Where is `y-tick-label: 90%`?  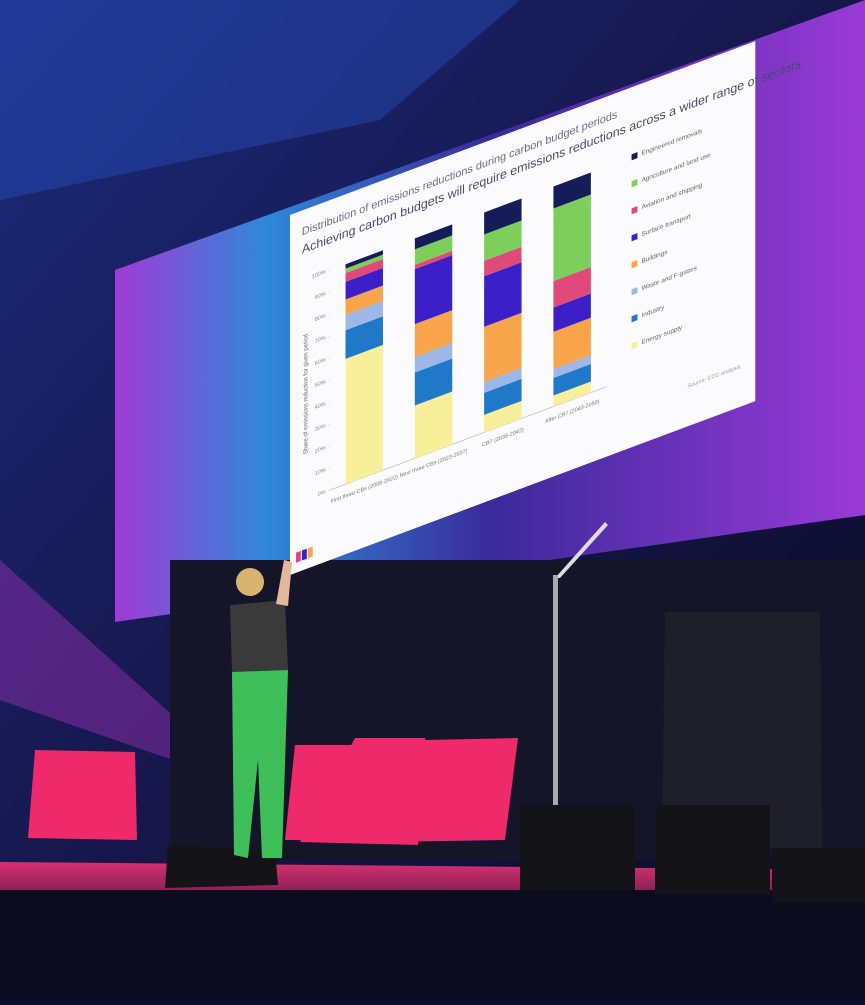
y-tick-label: 90% is located at coordinates (320, 296).